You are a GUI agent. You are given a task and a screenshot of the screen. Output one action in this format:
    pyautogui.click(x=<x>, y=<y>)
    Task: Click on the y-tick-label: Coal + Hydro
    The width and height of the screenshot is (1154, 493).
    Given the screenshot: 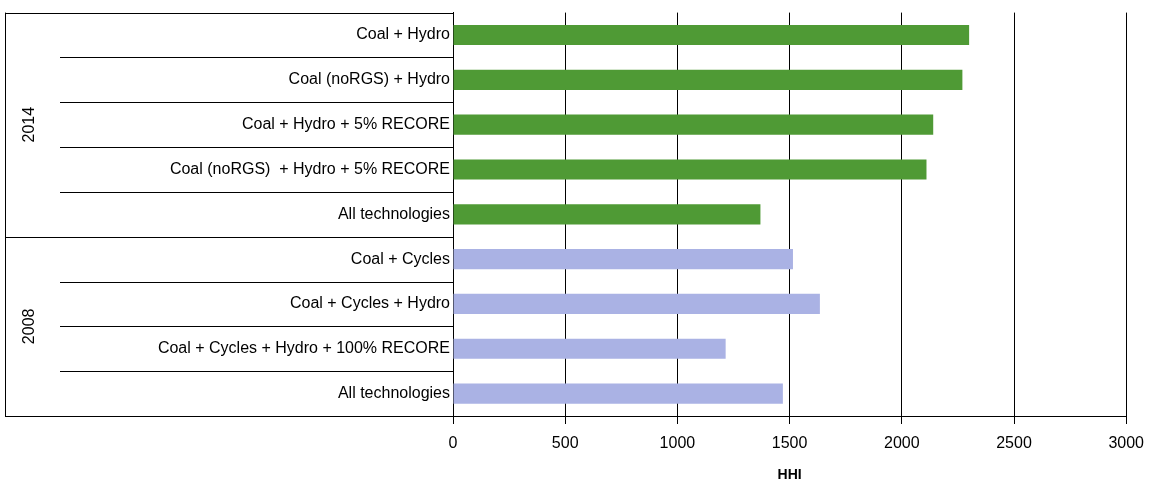 What is the action you would take?
    pyautogui.click(x=403, y=34)
    